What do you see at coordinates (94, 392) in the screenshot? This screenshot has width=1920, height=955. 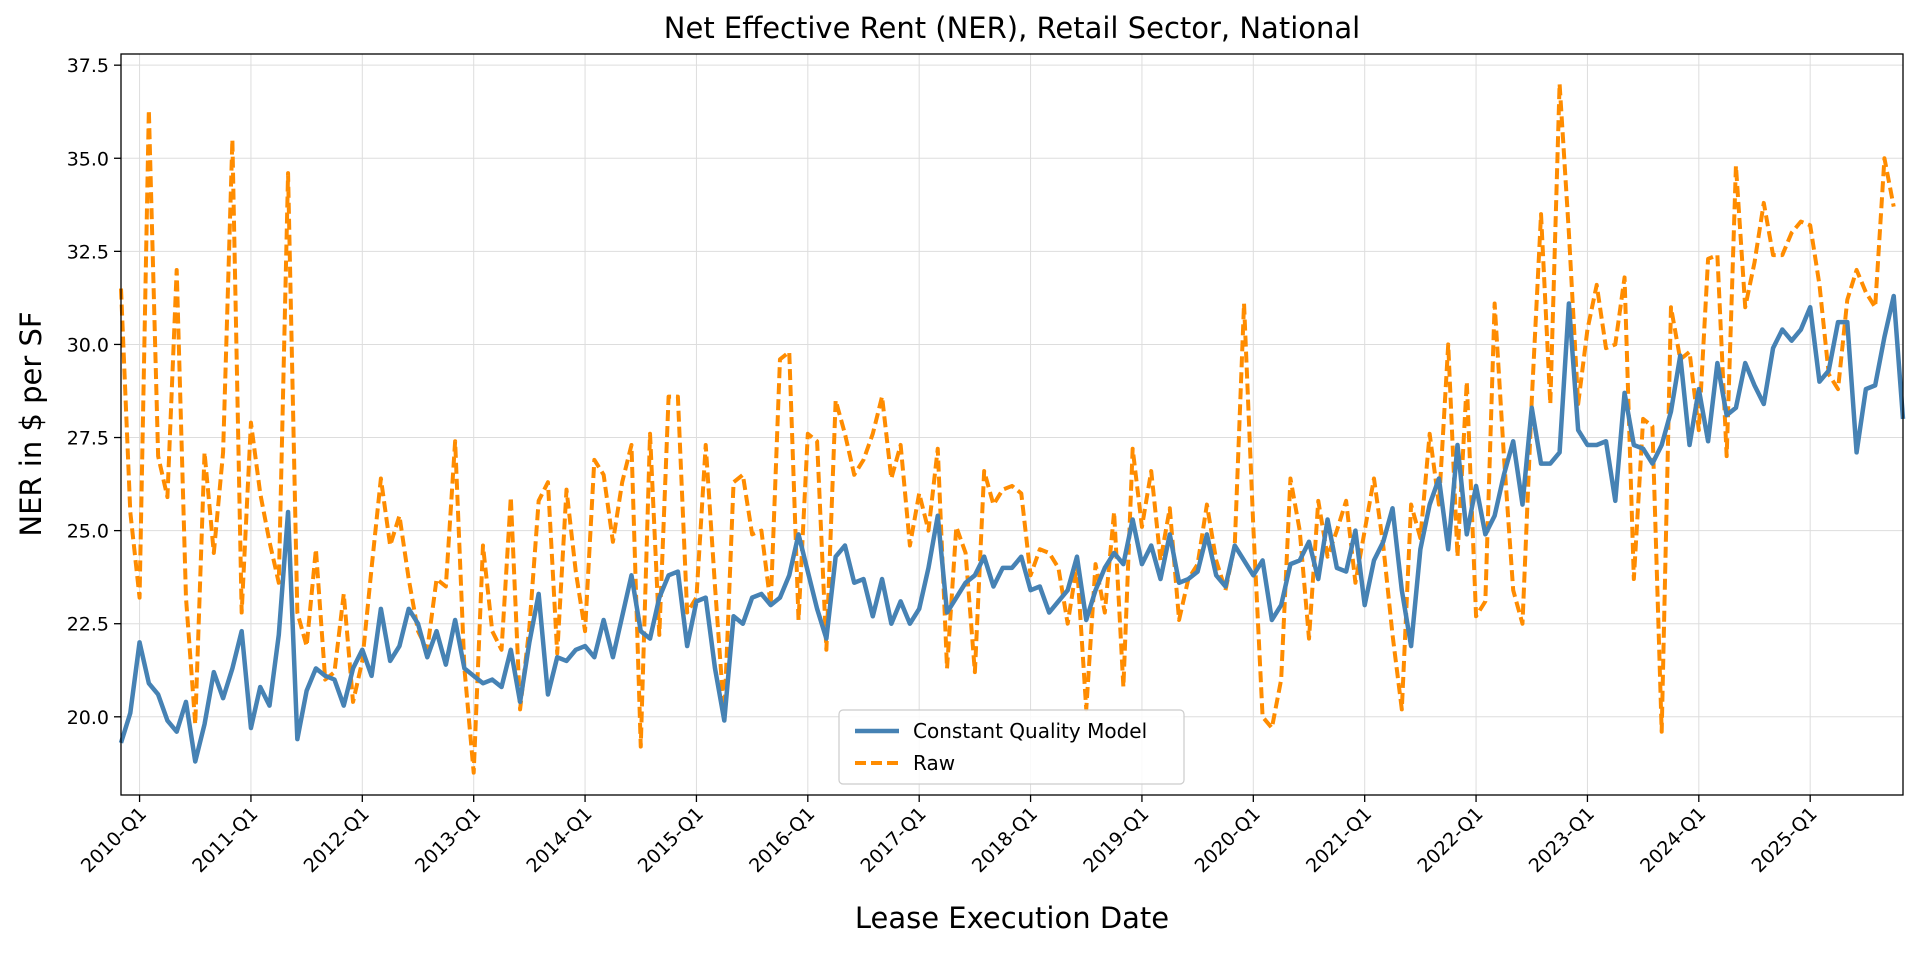 I see `y-axis: 20.0 22.5 25.0 27.5 30.0 32.5 35.0 37.5` at bounding box center [94, 392].